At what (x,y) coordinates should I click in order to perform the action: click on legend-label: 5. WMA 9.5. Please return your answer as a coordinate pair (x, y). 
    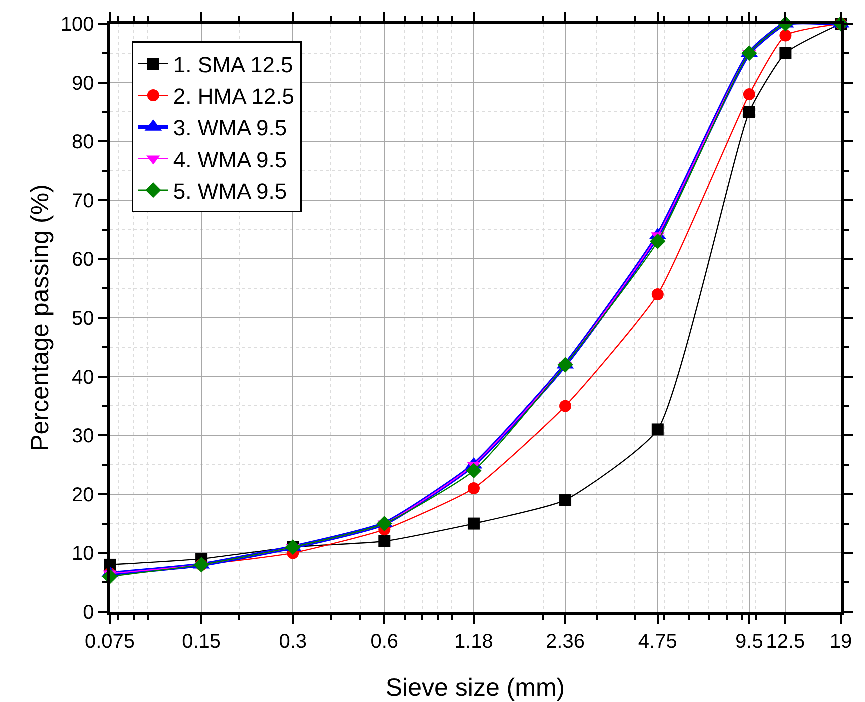
    Looking at the image, I should click on (230, 191).